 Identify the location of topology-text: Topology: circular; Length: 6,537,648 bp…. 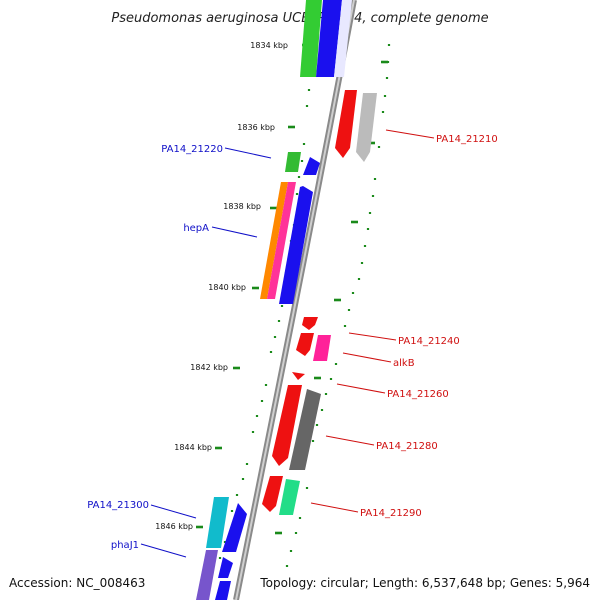
(424, 583).